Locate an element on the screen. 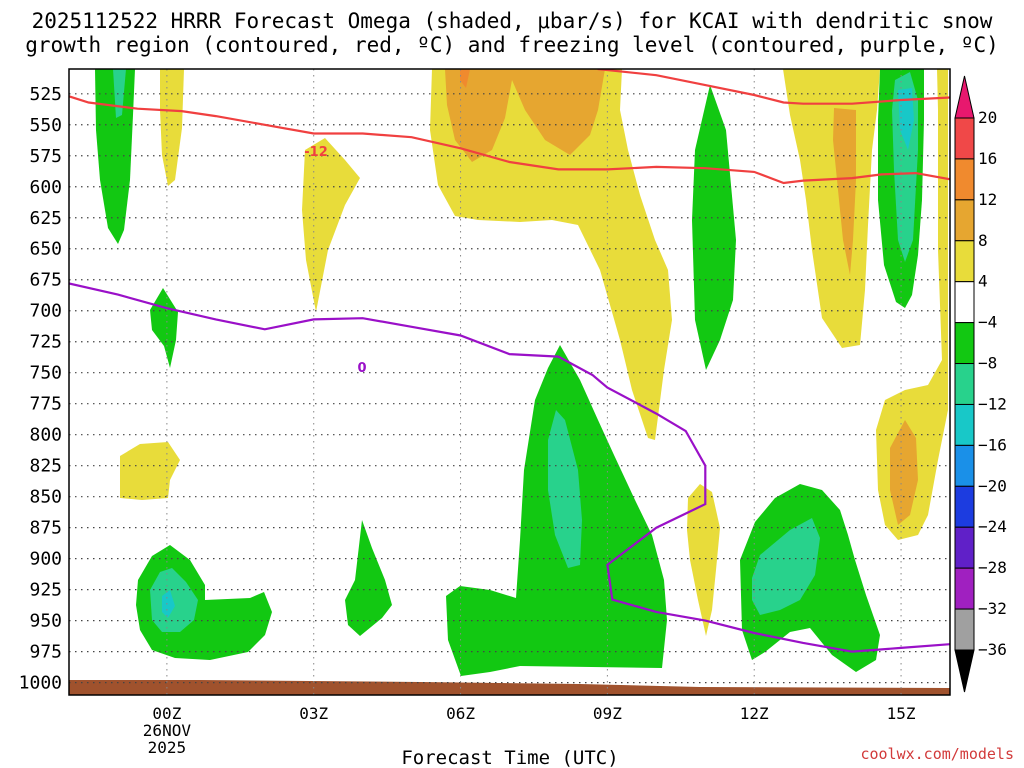  colorbar-label: 20 is located at coordinates (987, 117).